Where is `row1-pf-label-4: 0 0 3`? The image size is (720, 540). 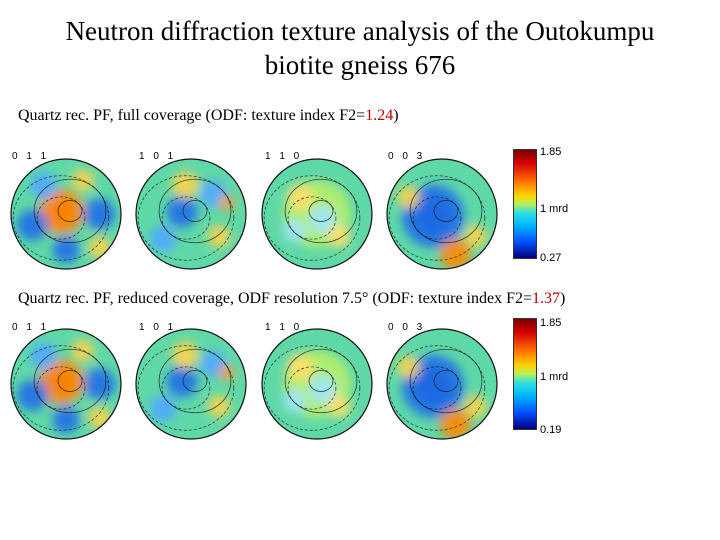 row1-pf-label-4: 0 0 3 is located at coordinates (407, 156).